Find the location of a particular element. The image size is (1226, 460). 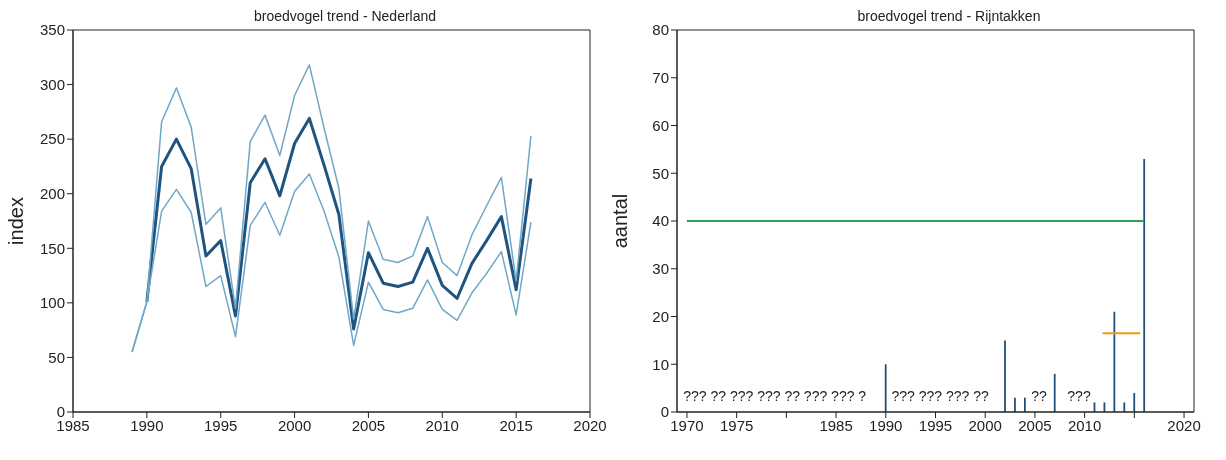

x-tick-label: 1985 is located at coordinates (836, 425).